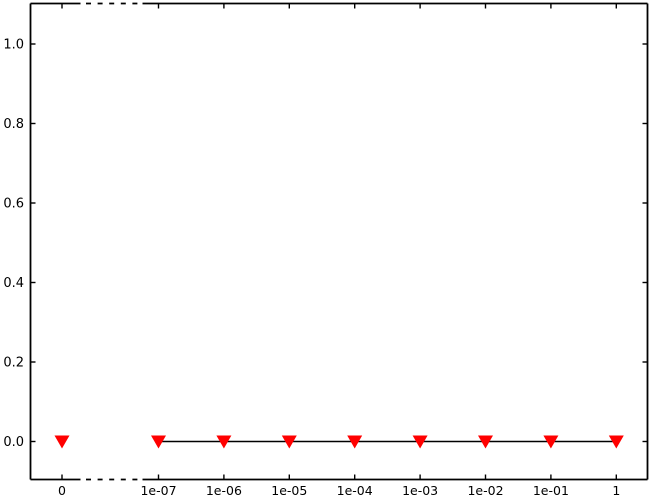 This screenshot has height=501, width=652. What do you see at coordinates (13, 363) in the screenshot?
I see `y-tick-label: 0.2` at bounding box center [13, 363].